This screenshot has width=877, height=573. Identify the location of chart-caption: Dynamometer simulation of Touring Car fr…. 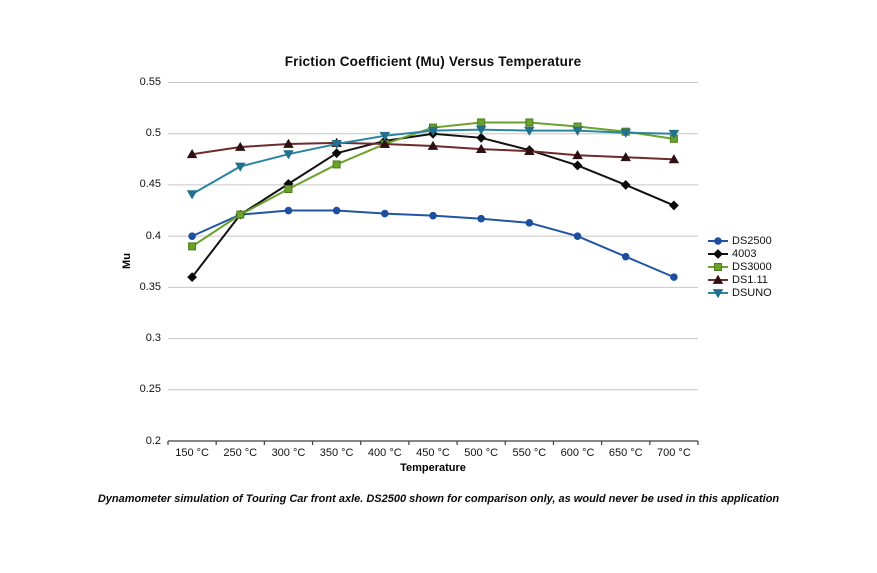
(438, 499).